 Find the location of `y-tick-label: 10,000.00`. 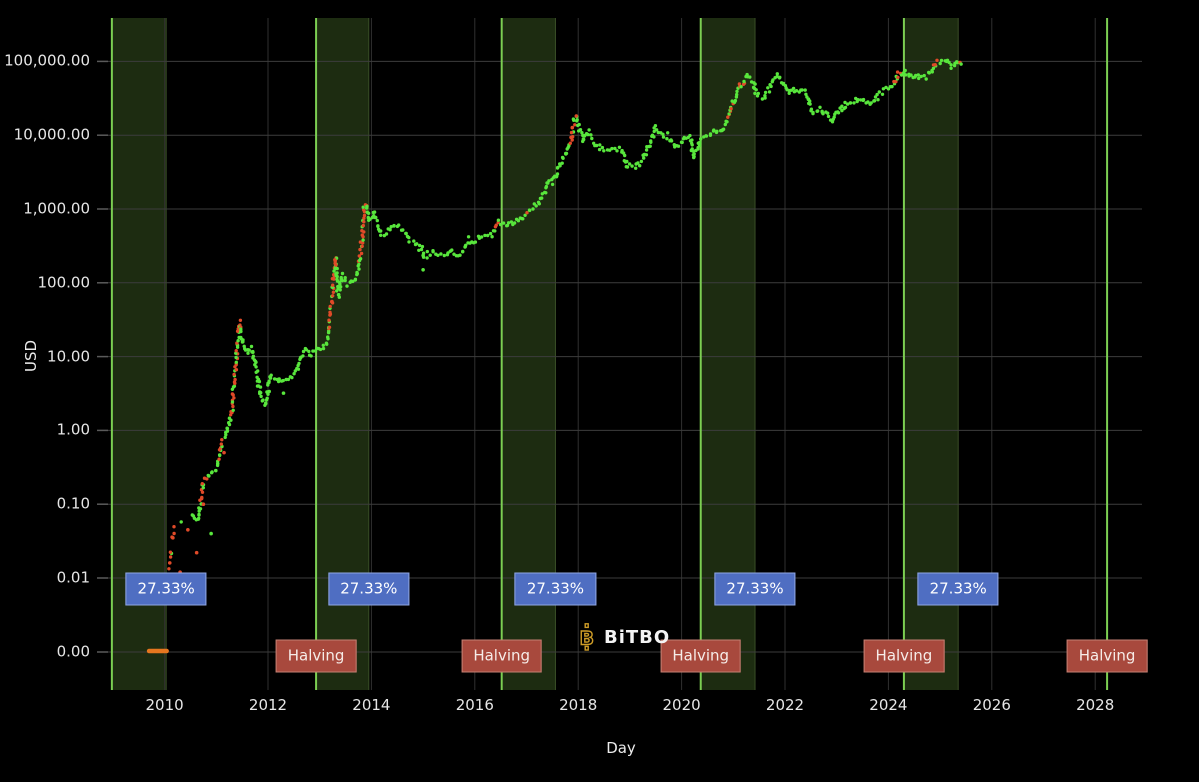

y-tick-label: 10,000.00 is located at coordinates (51, 134).